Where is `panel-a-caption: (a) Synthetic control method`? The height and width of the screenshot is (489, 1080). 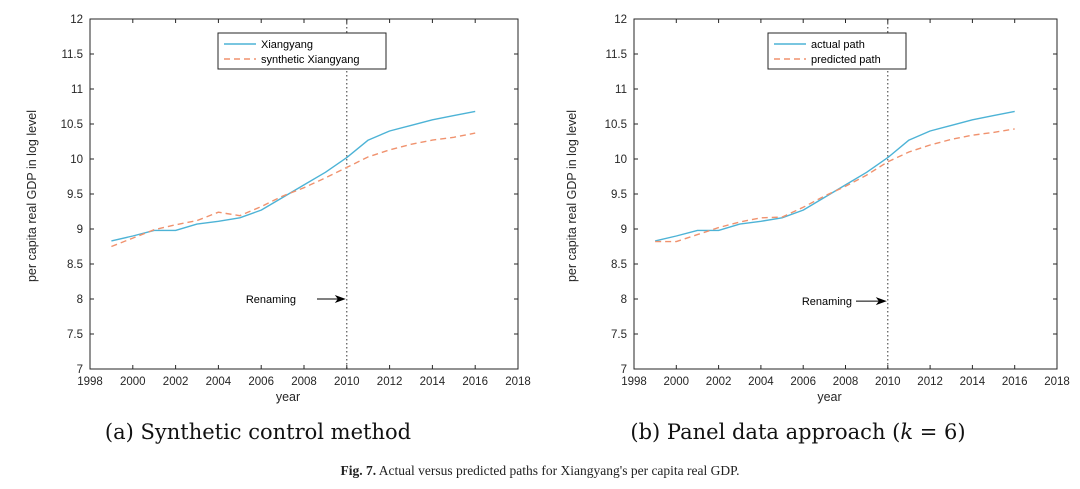 panel-a-caption: (a) Synthetic control method is located at coordinates (258, 432).